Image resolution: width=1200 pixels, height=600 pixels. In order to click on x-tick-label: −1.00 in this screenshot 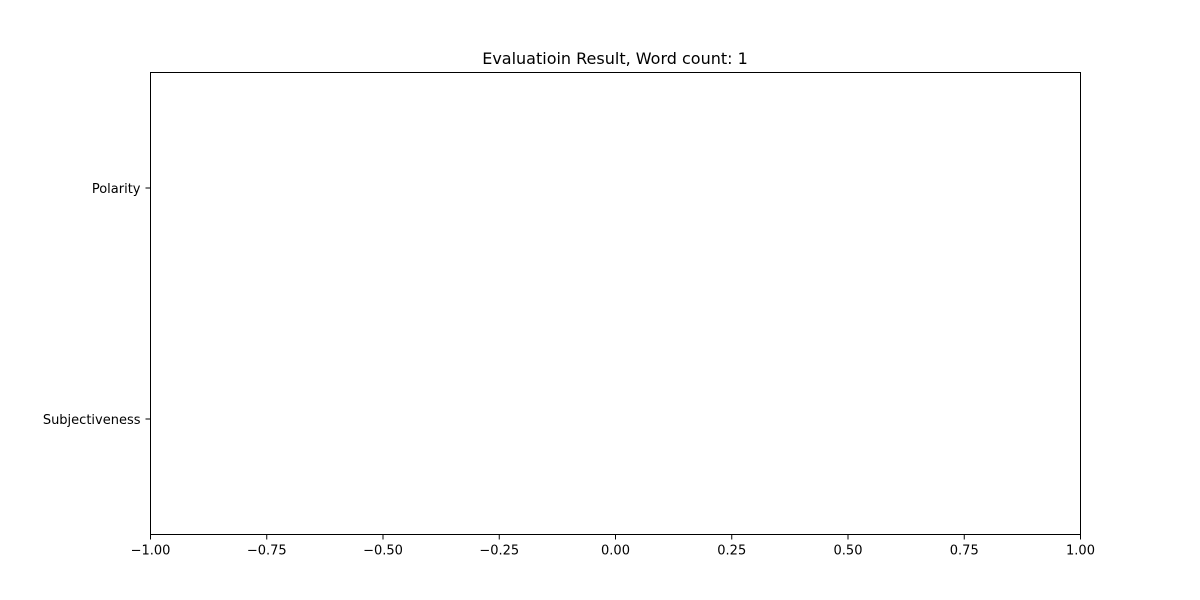, I will do `click(151, 551)`.